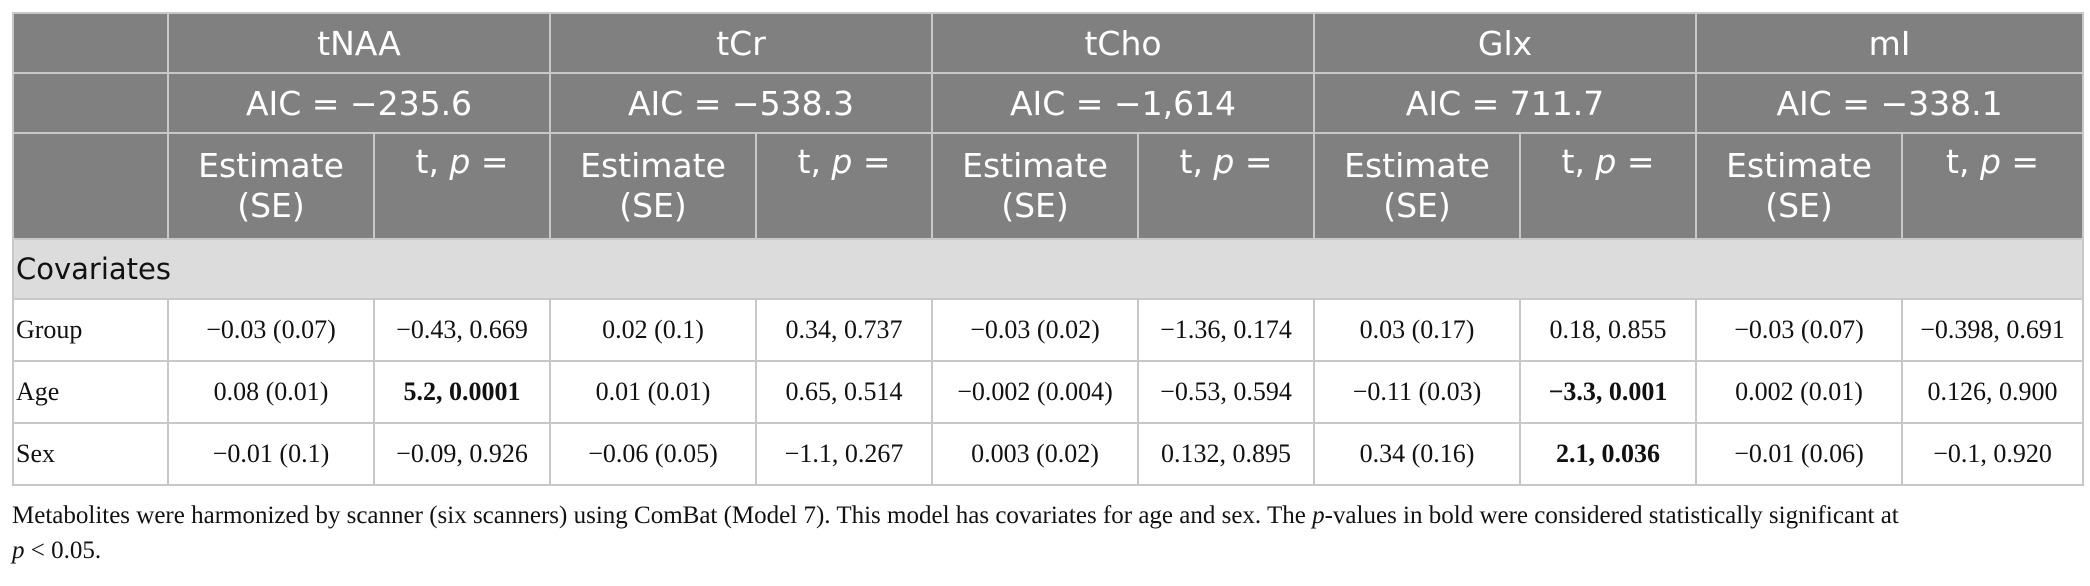  I want to click on estimate-cell: −0.01 (0.1), so click(271, 454).